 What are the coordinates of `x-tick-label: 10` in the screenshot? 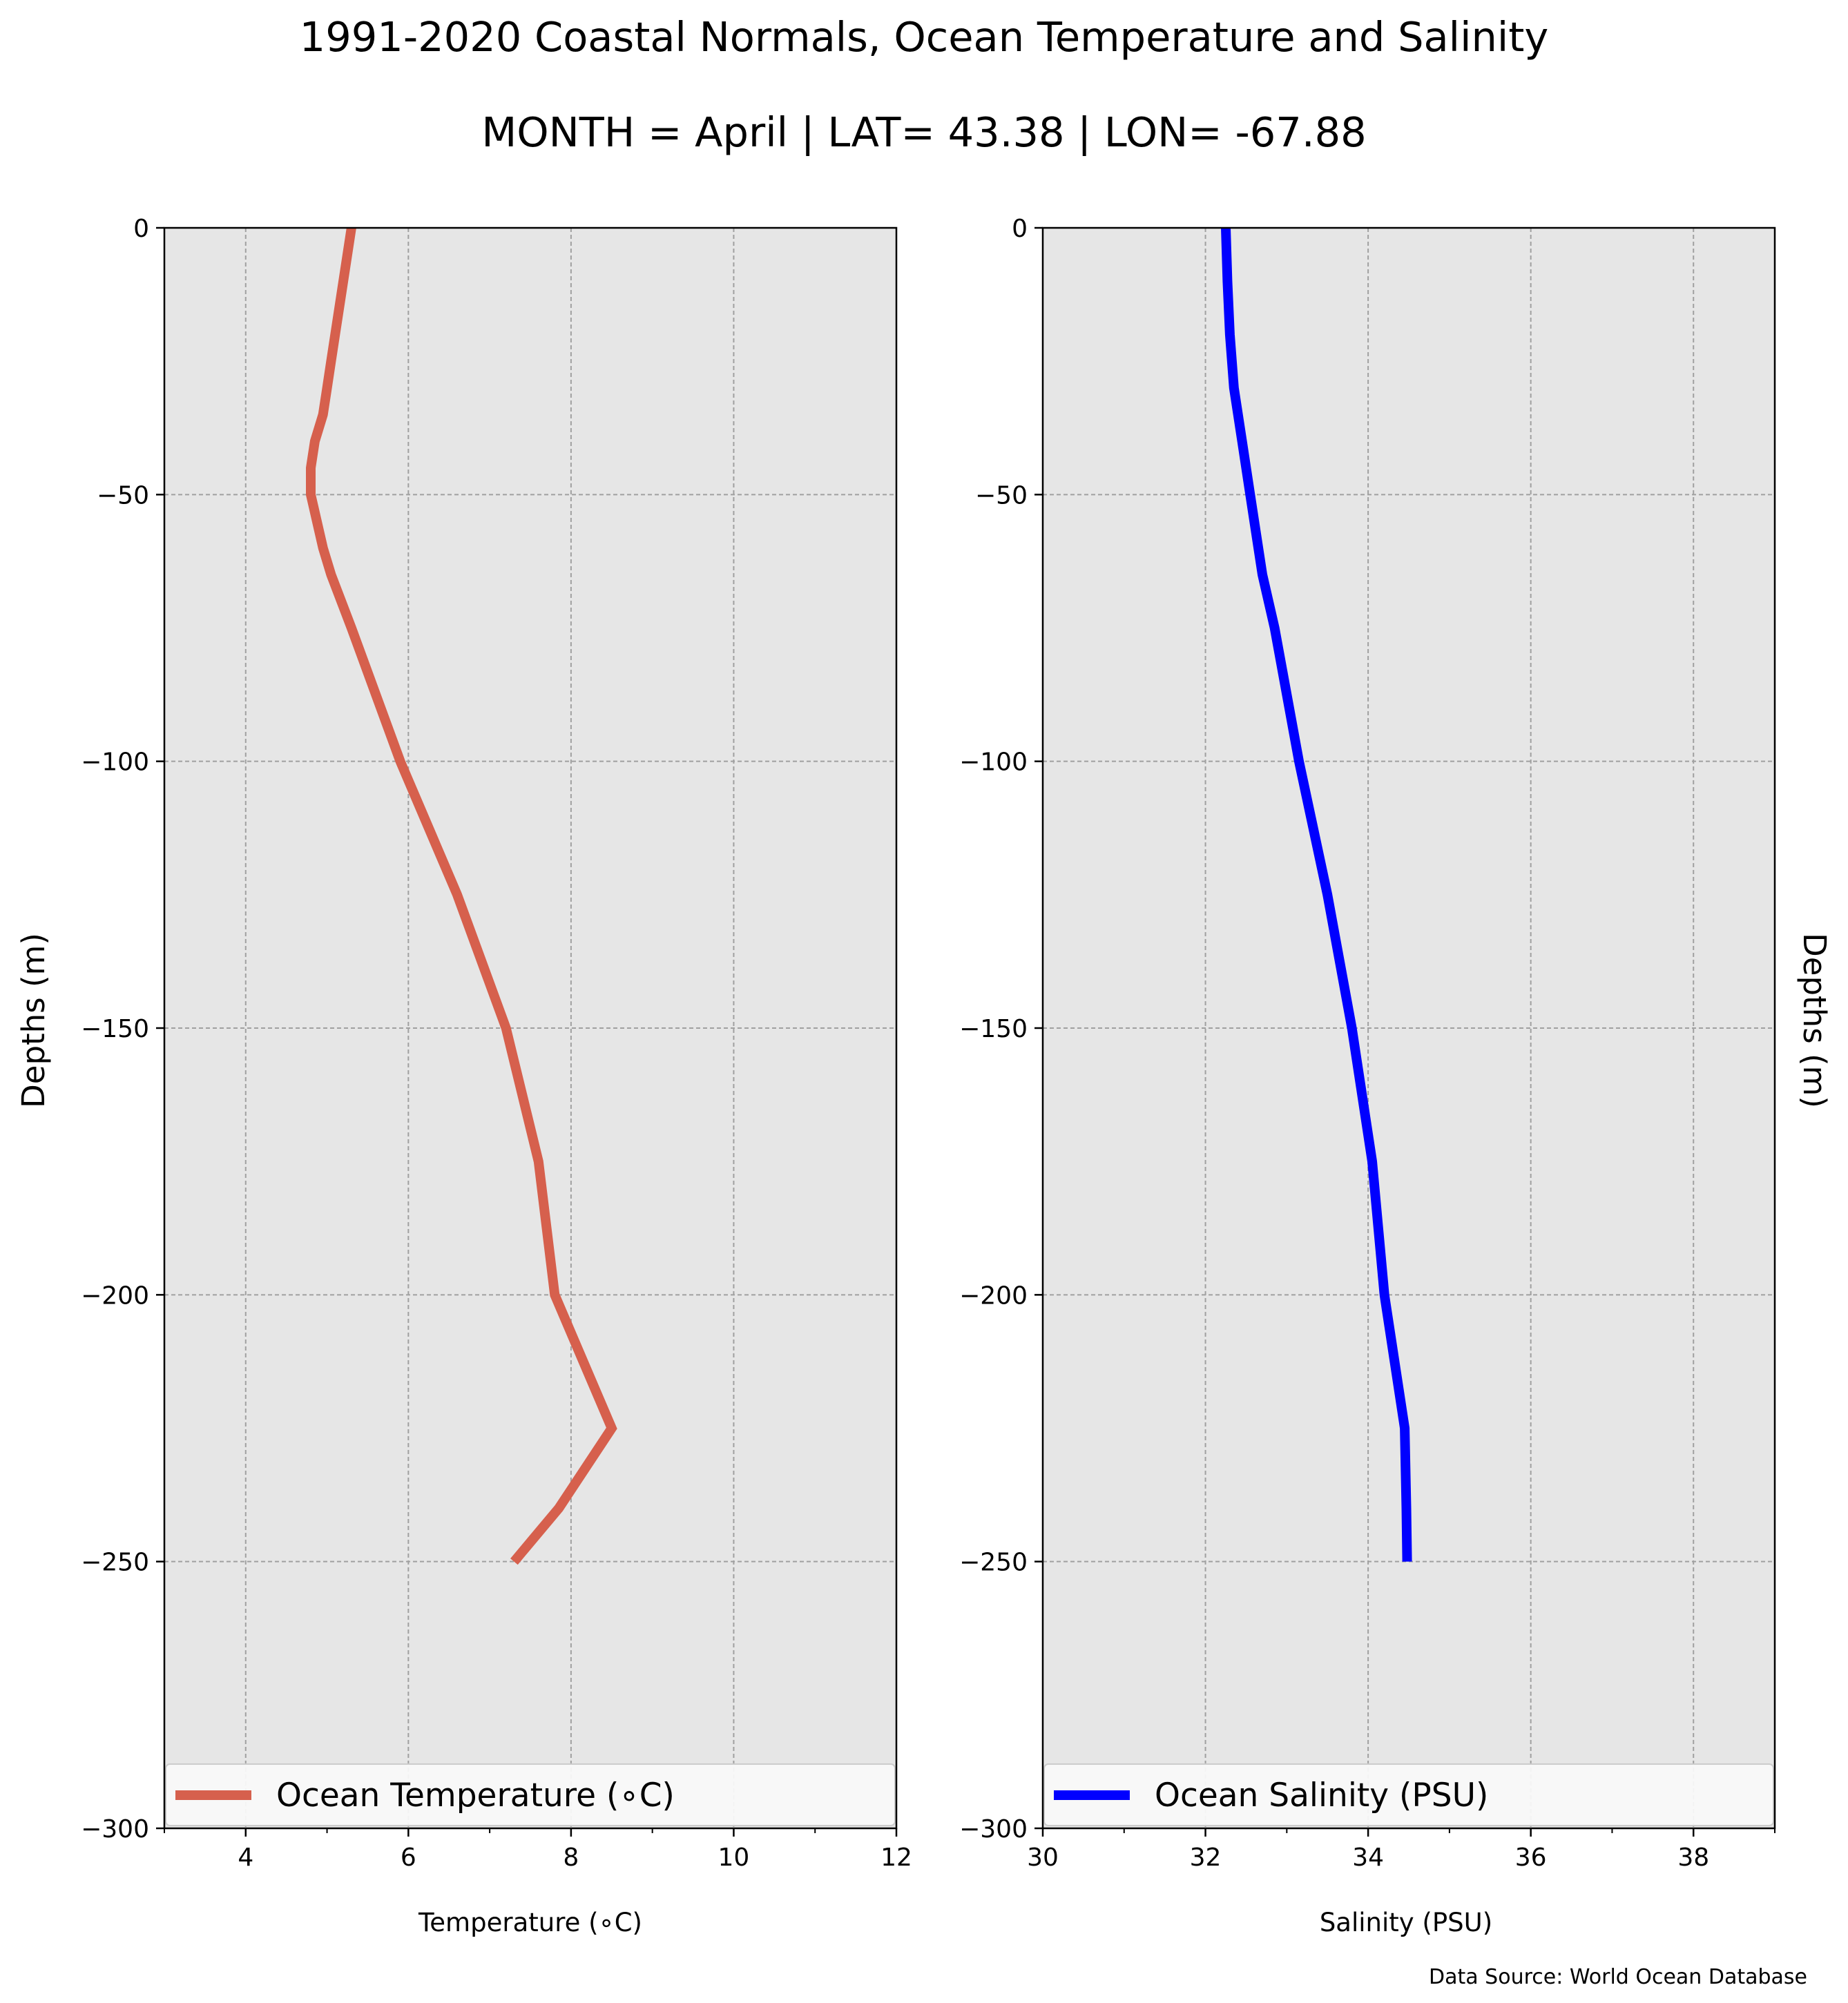 It's located at (734, 1858).